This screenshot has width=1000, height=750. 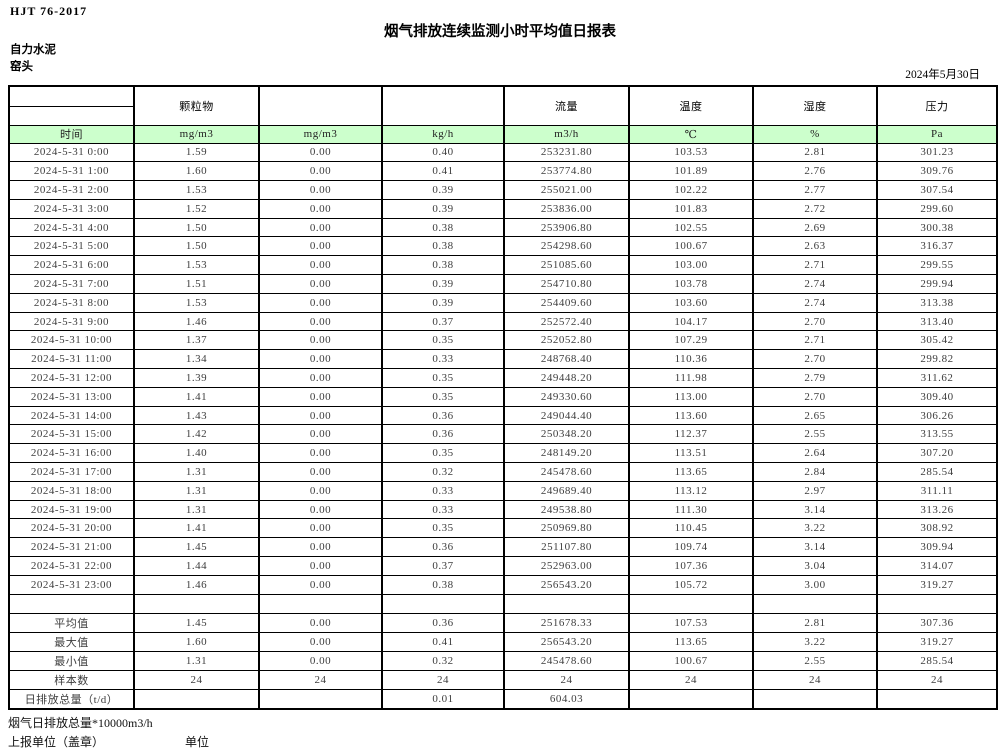 What do you see at coordinates (691, 227) in the screenshot?
I see `value-cell: 102.55` at bounding box center [691, 227].